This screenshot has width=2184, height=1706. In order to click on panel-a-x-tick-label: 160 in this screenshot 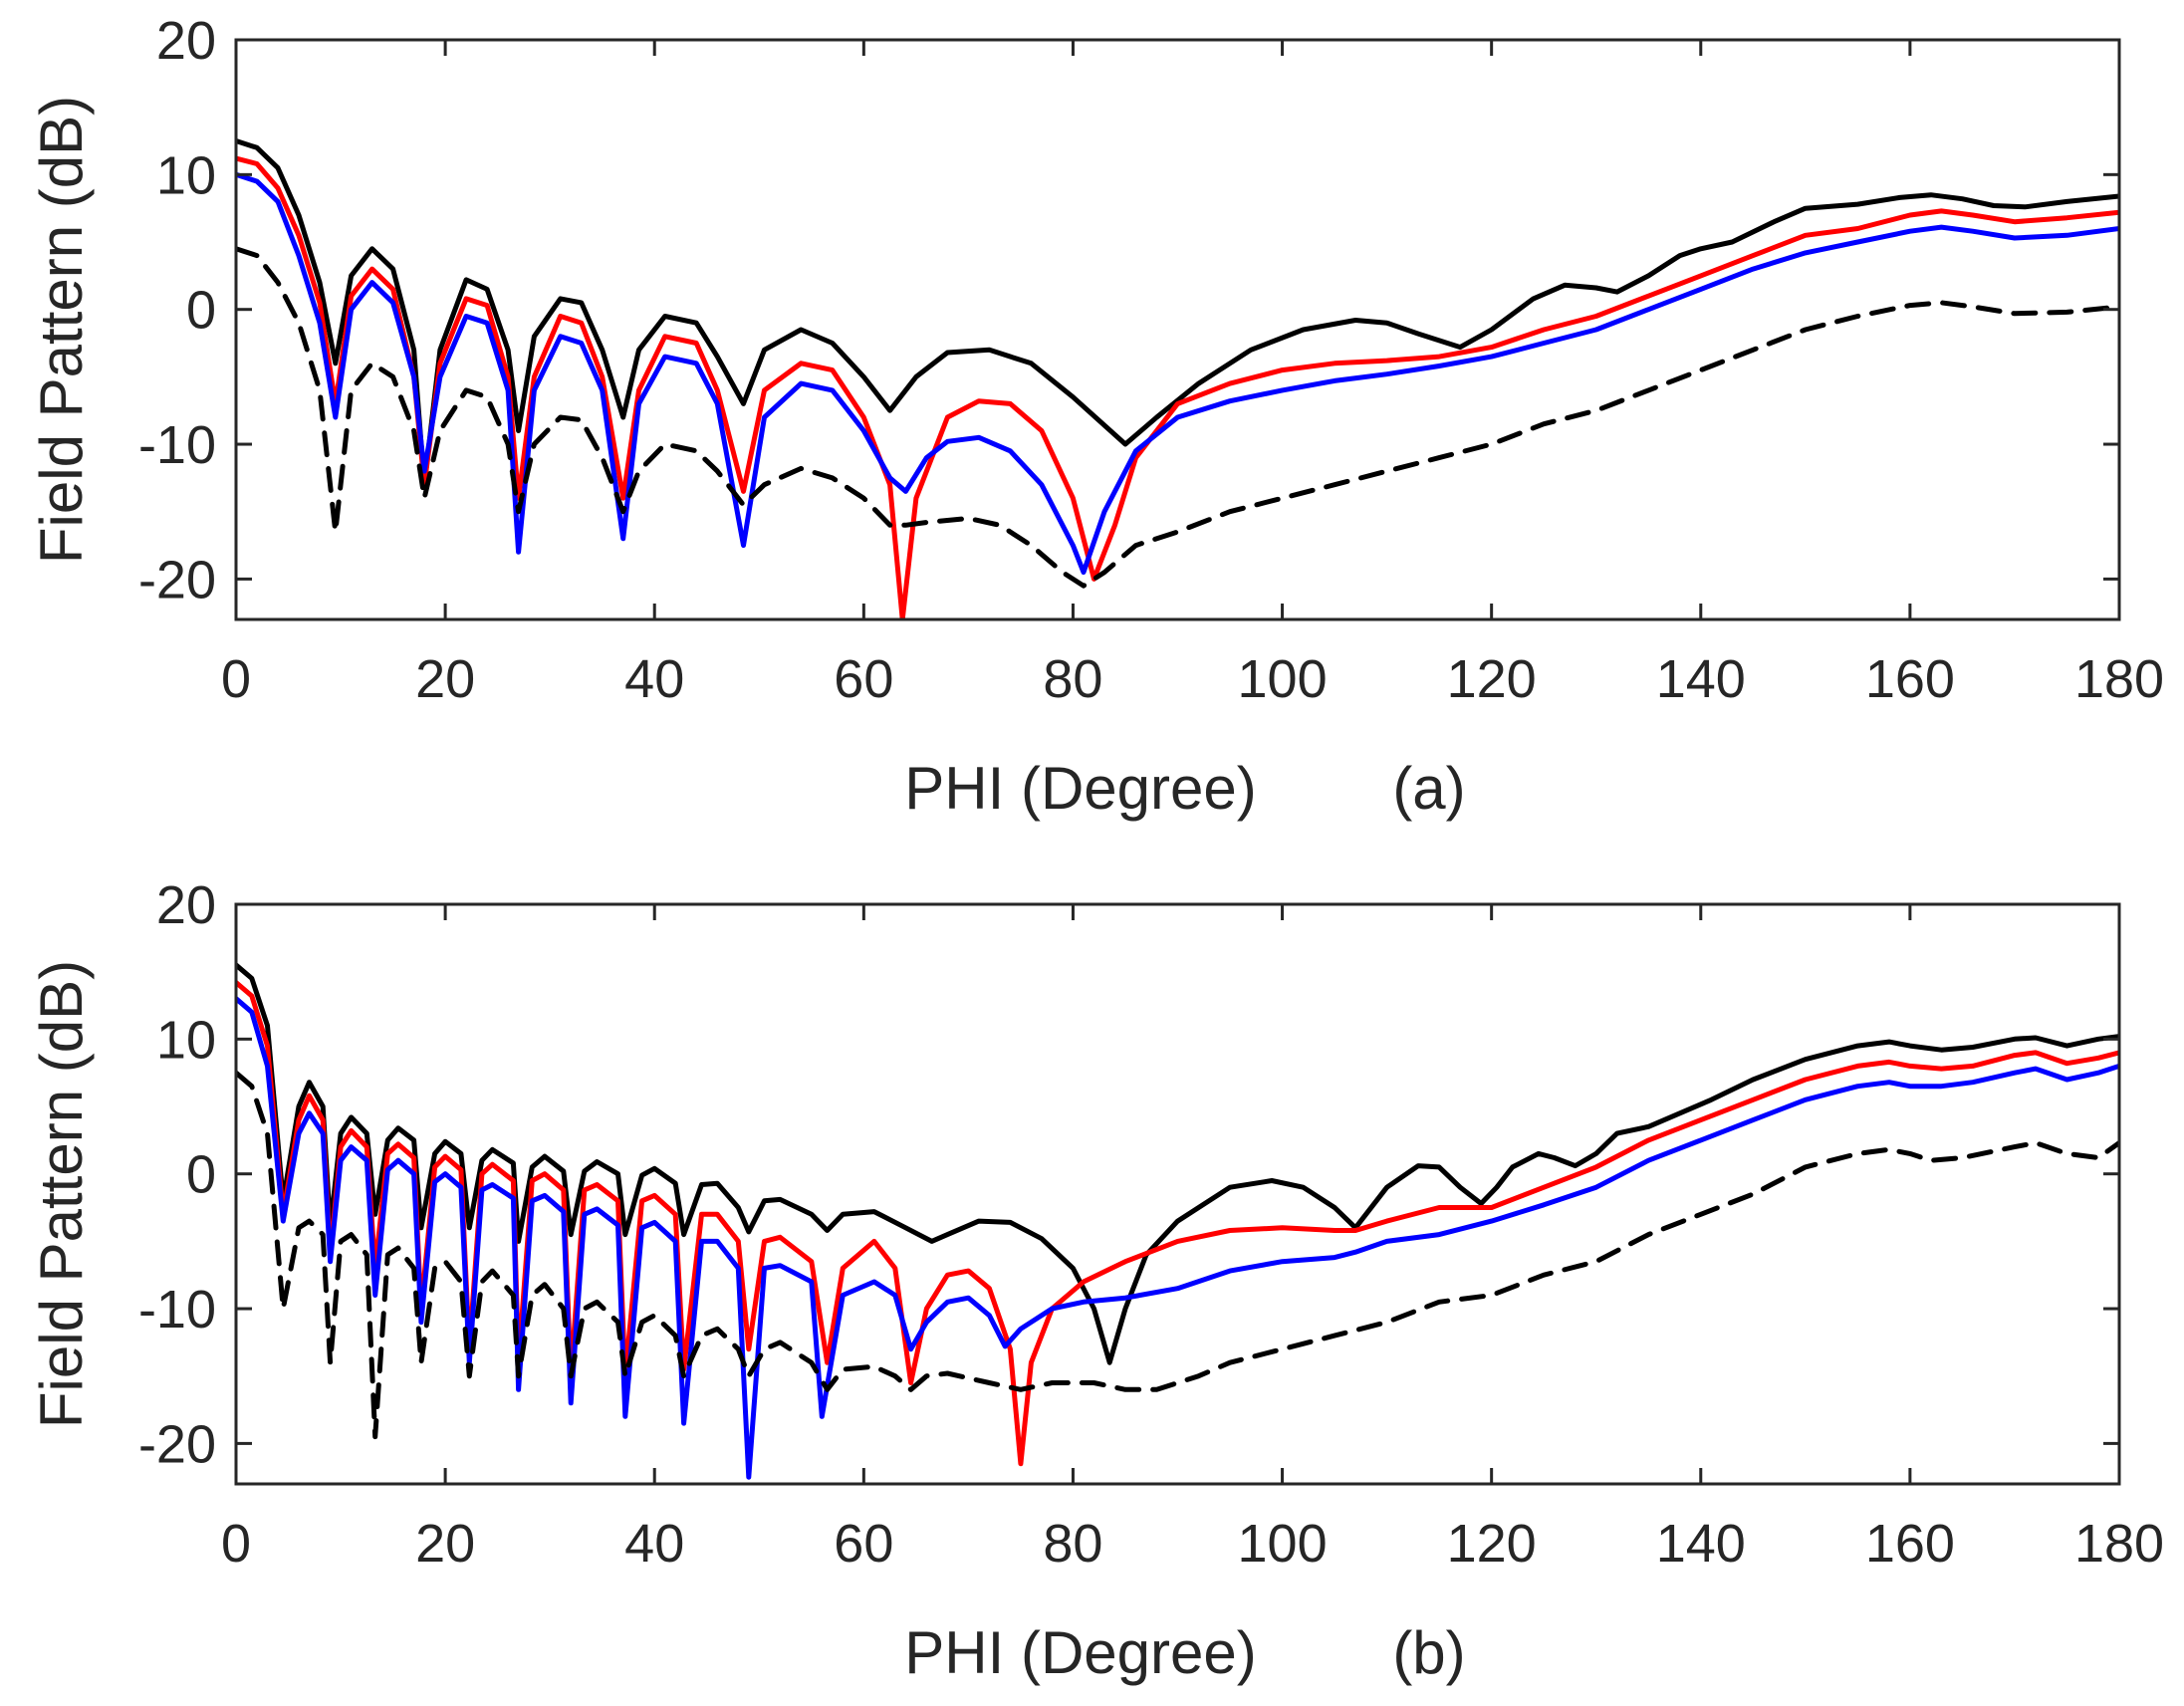, I will do `click(1910, 679)`.